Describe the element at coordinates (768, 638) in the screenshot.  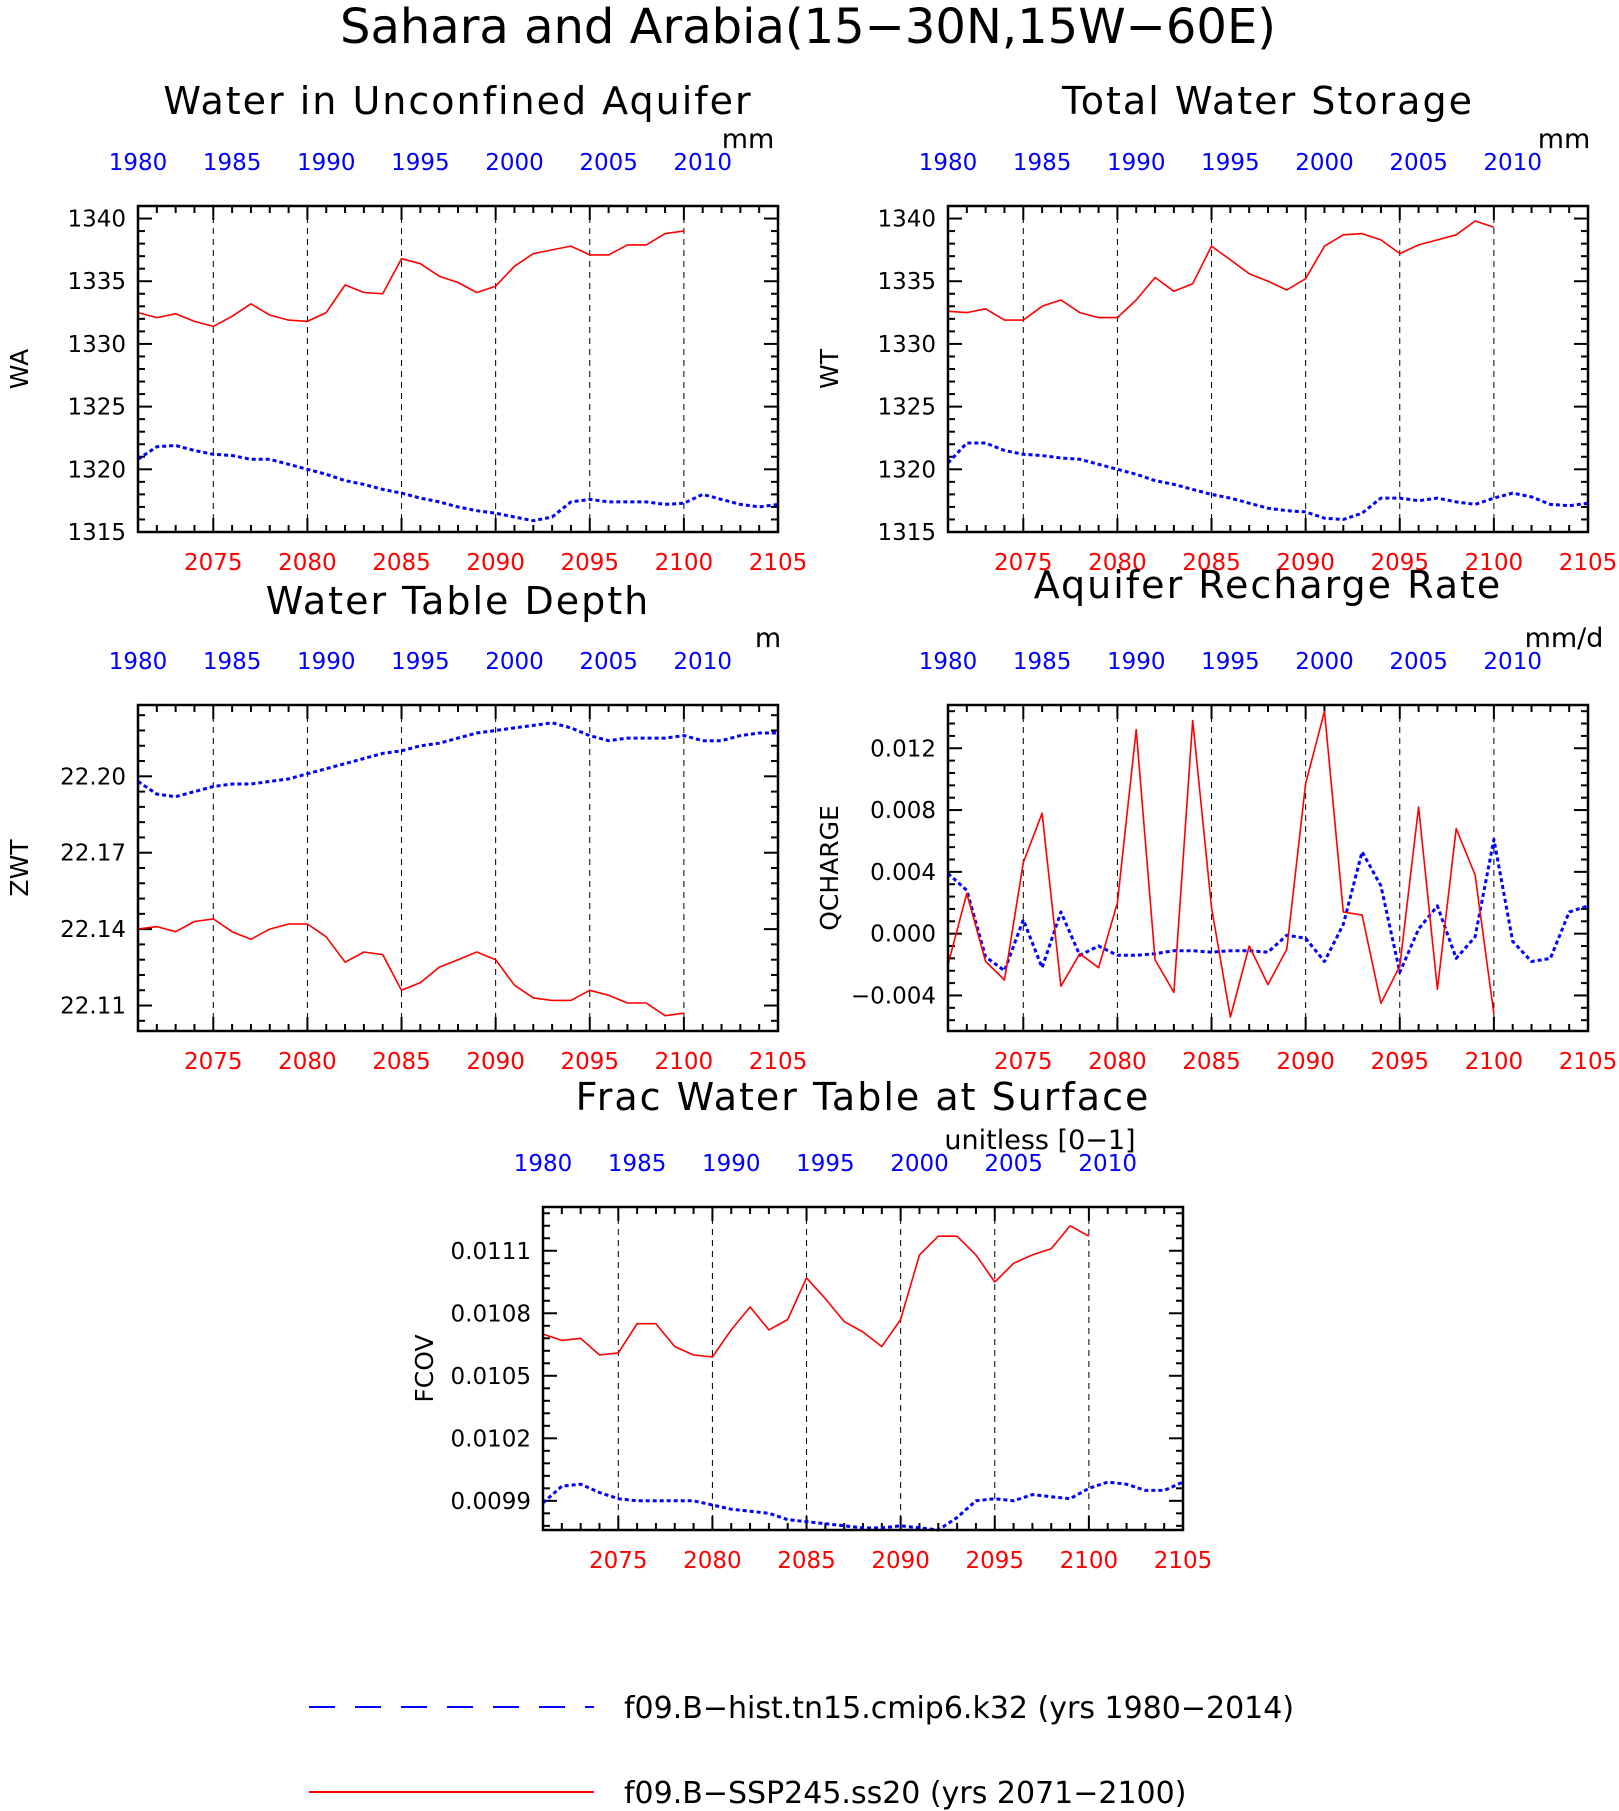
I see `units-label: m` at that location.